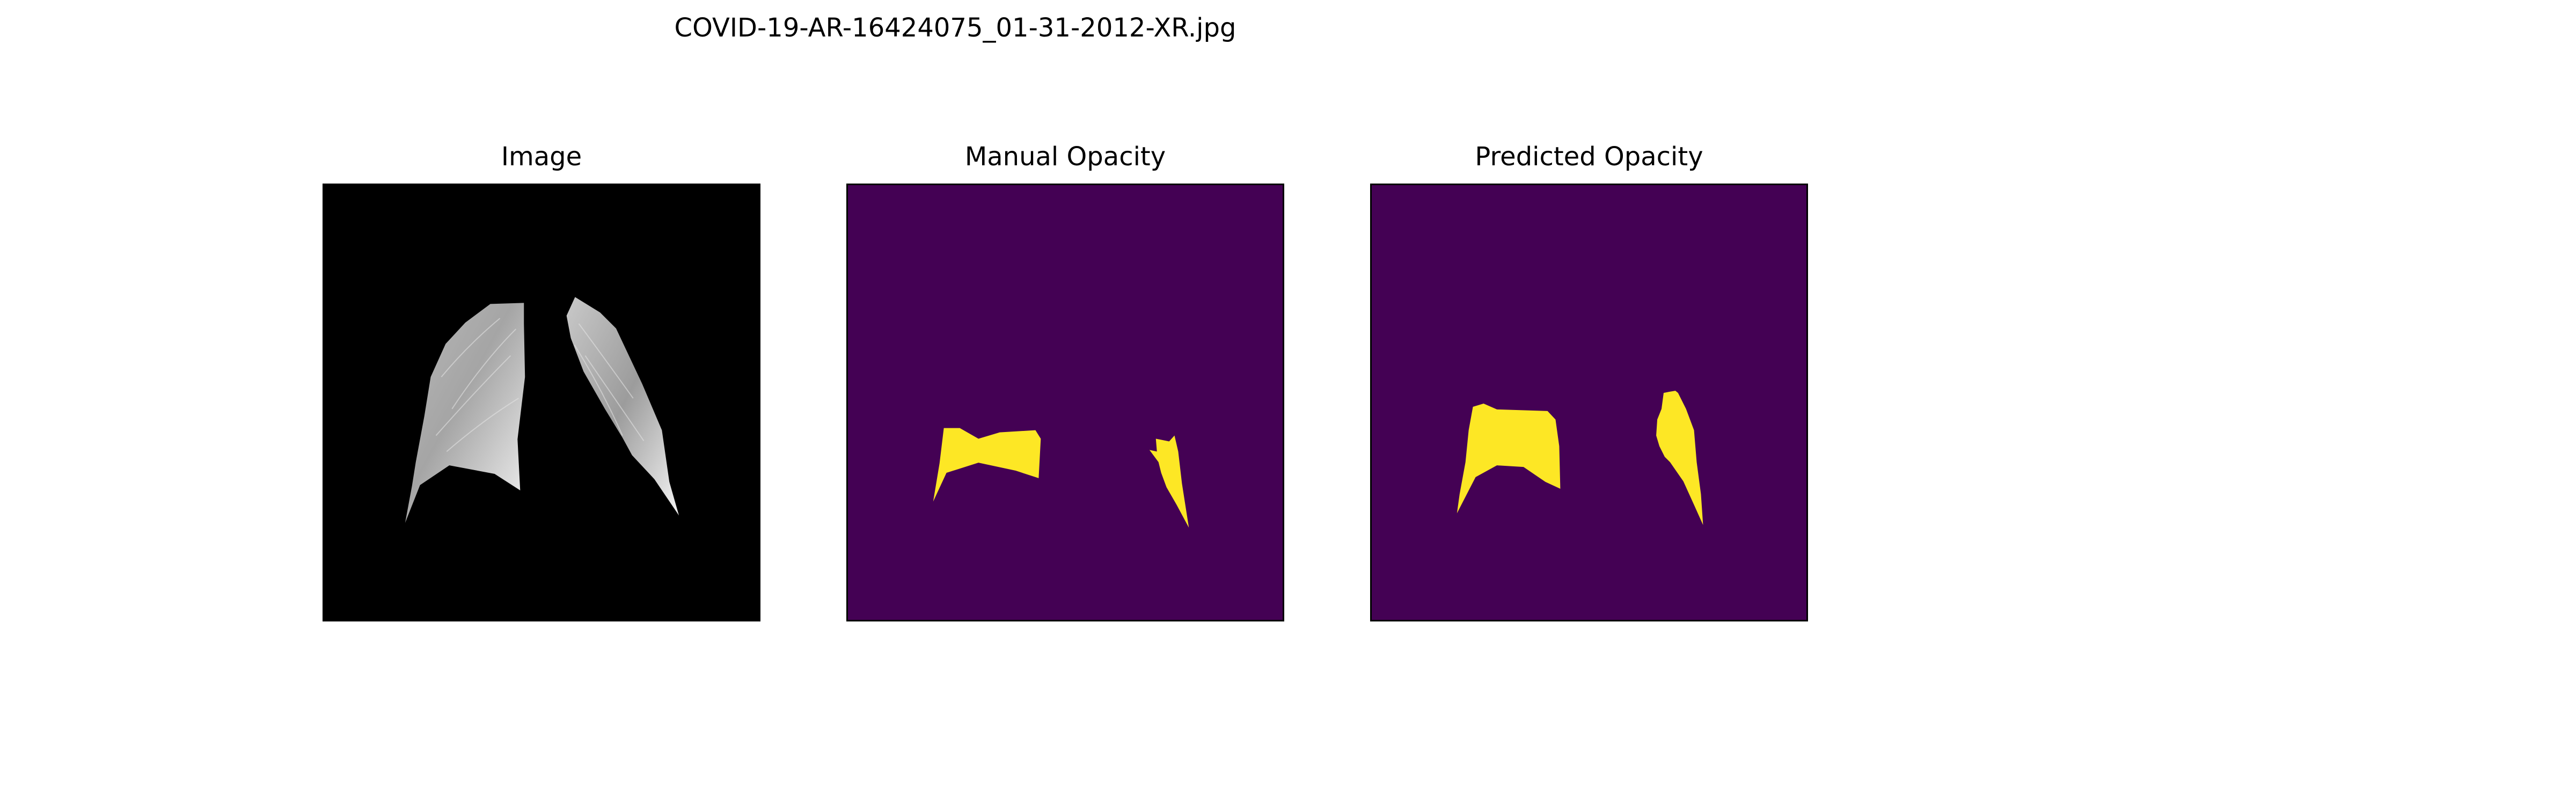 The height and width of the screenshot is (805, 2576). I want to click on right-lung-field, so click(465, 413).